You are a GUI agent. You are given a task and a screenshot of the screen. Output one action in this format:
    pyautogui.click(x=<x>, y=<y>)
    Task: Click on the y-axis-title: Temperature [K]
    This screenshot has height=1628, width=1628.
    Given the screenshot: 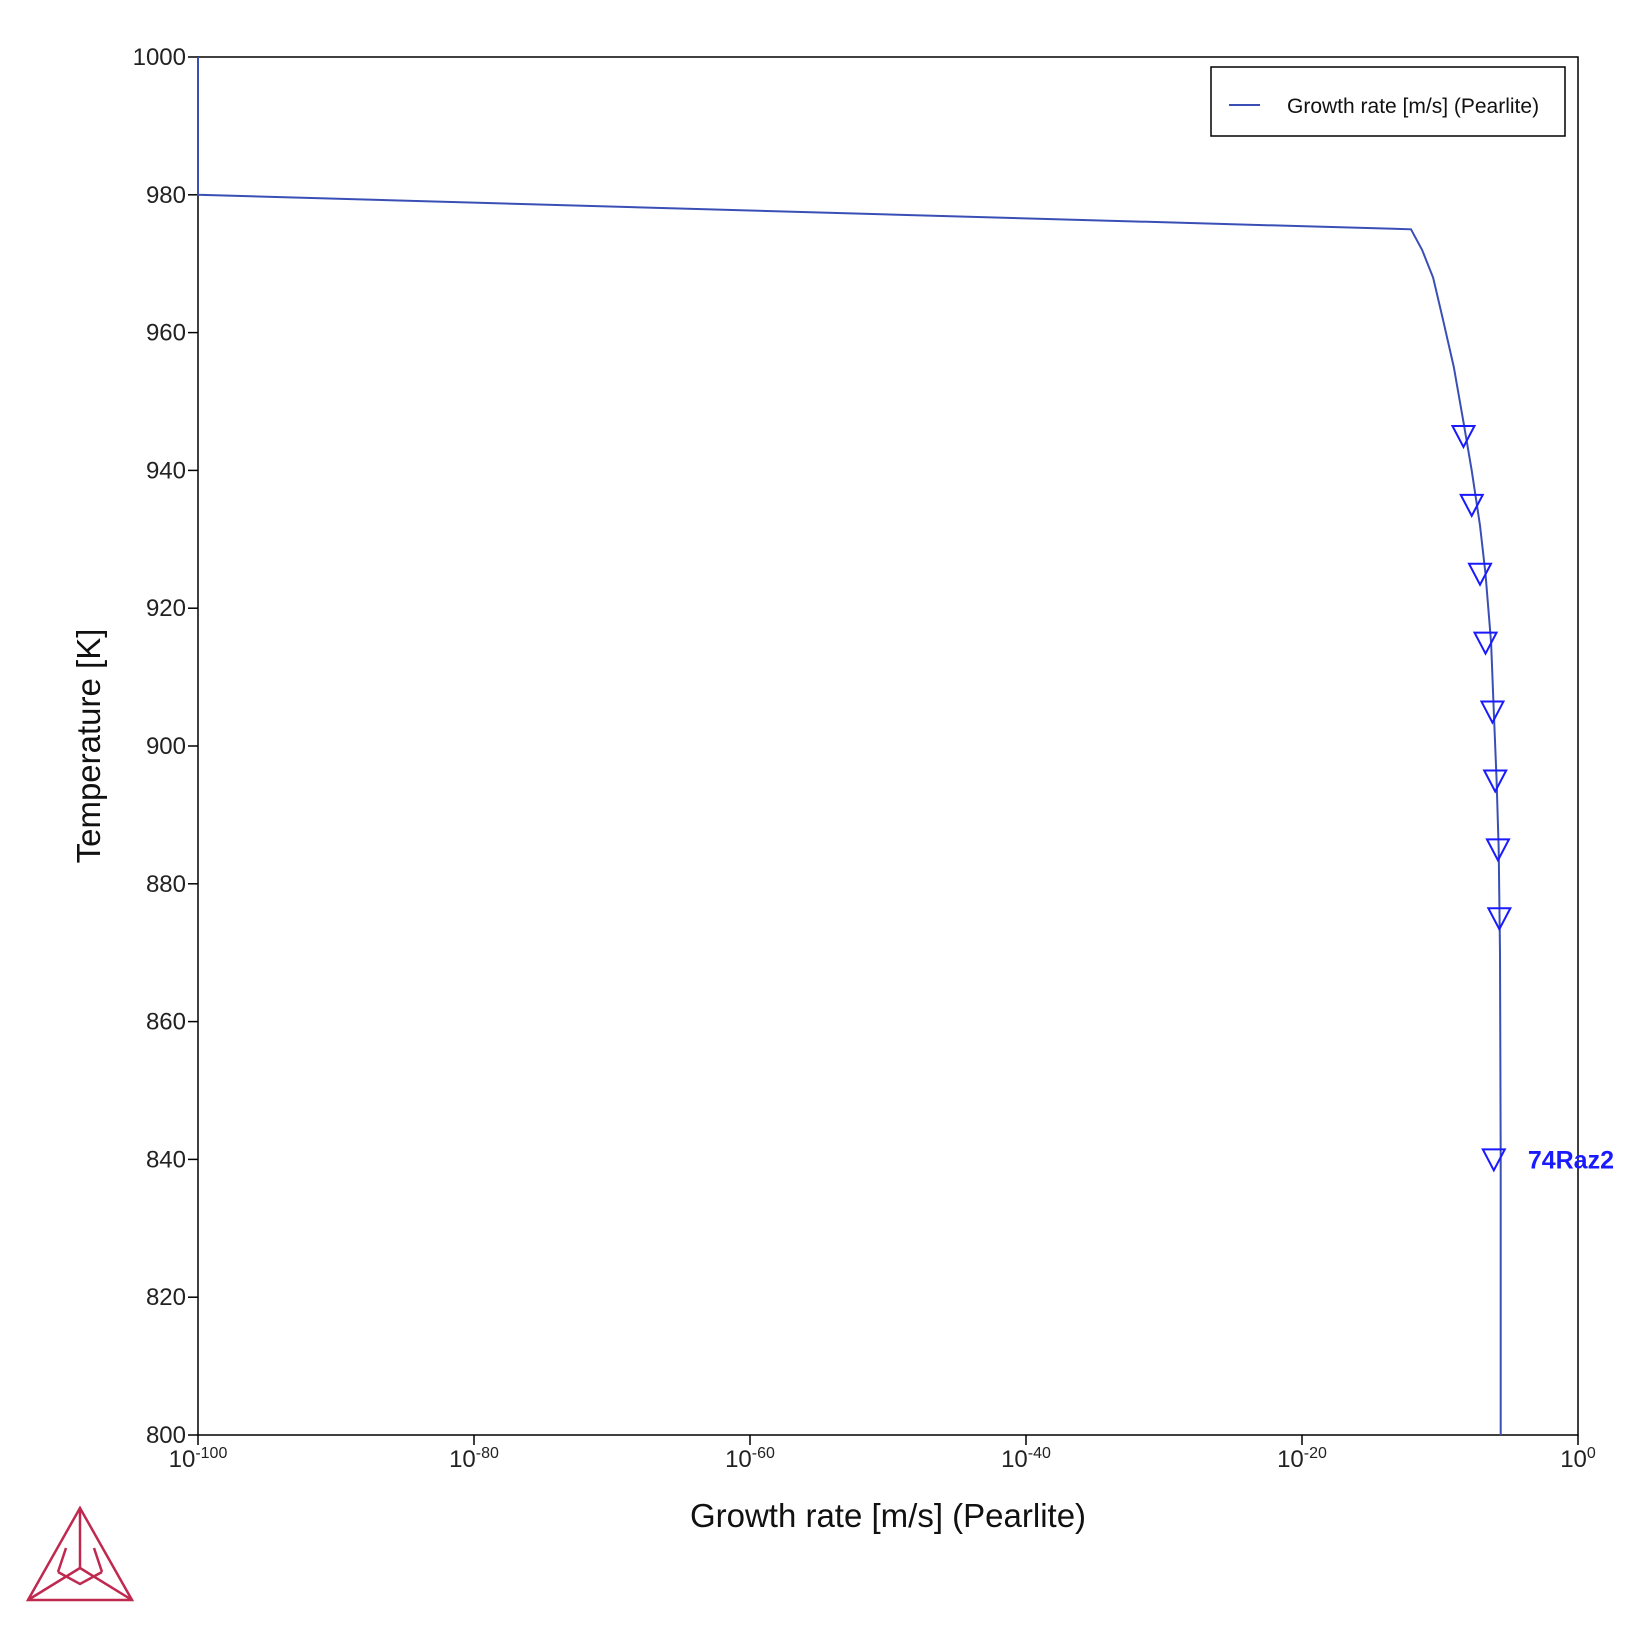 What is the action you would take?
    pyautogui.click(x=88, y=746)
    